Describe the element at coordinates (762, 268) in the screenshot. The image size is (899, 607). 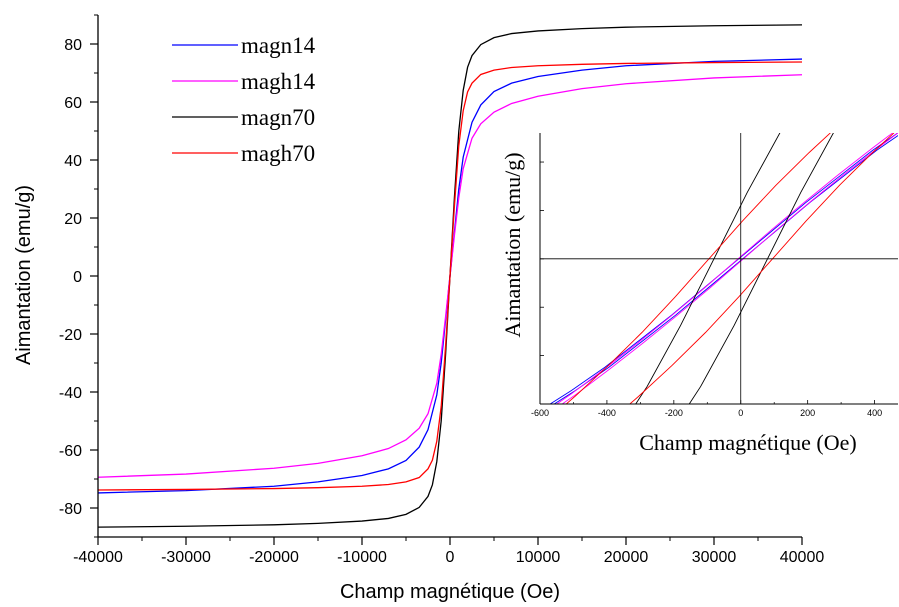
I see `inset-series-line-magh70-ascending` at that location.